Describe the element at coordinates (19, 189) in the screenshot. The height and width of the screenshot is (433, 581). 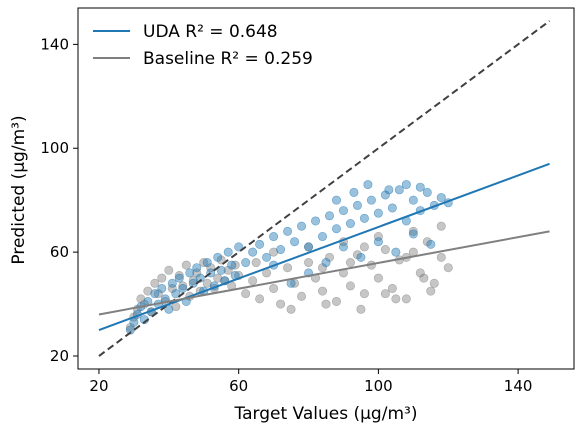
I see `y-axis-label: Predicted (μg/m³)` at that location.